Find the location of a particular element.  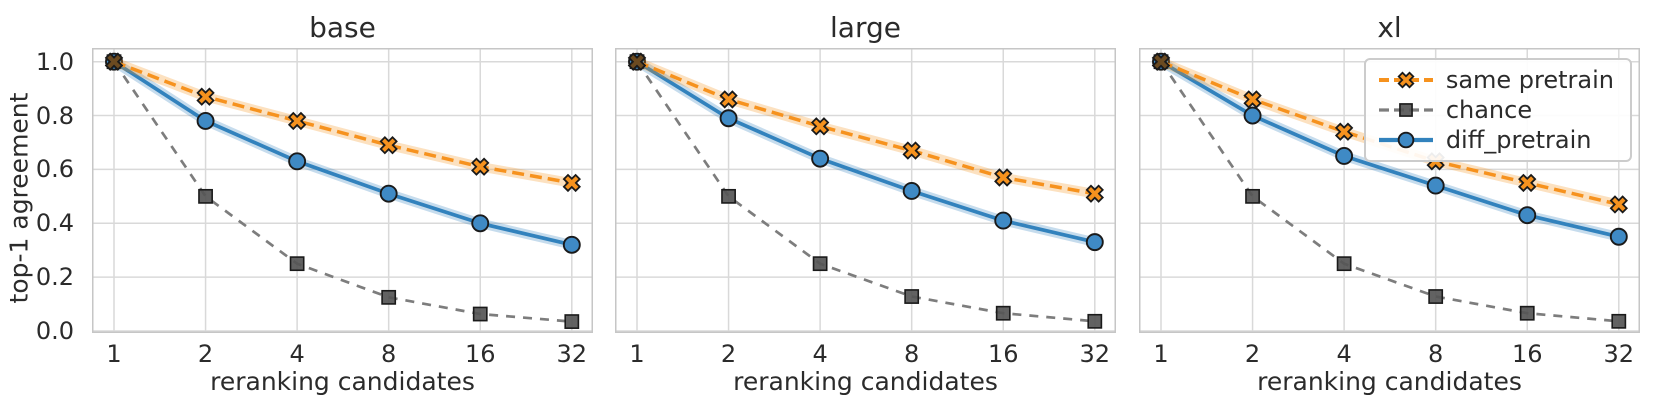

legend-label: diff_pretrain is located at coordinates (1518, 140).